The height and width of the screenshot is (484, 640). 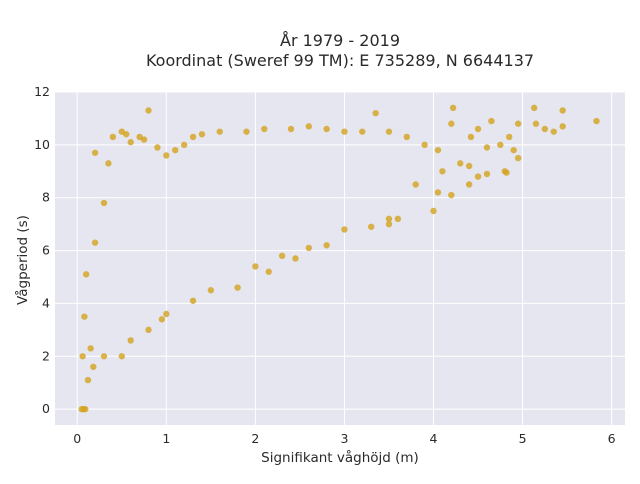 I want to click on x-tick-label: 5, so click(x=523, y=438).